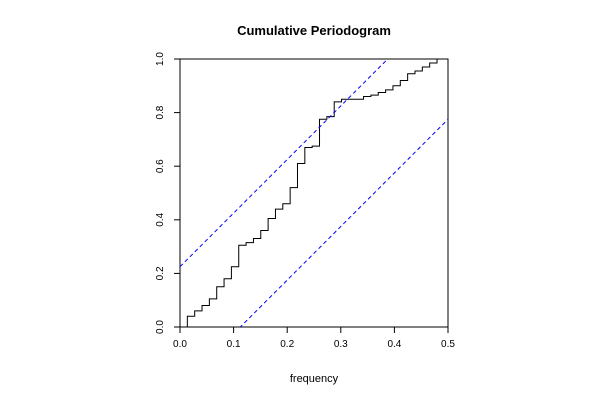 The width and height of the screenshot is (599, 400). What do you see at coordinates (160, 327) in the screenshot?
I see `y-tick-label: 0.0` at bounding box center [160, 327].